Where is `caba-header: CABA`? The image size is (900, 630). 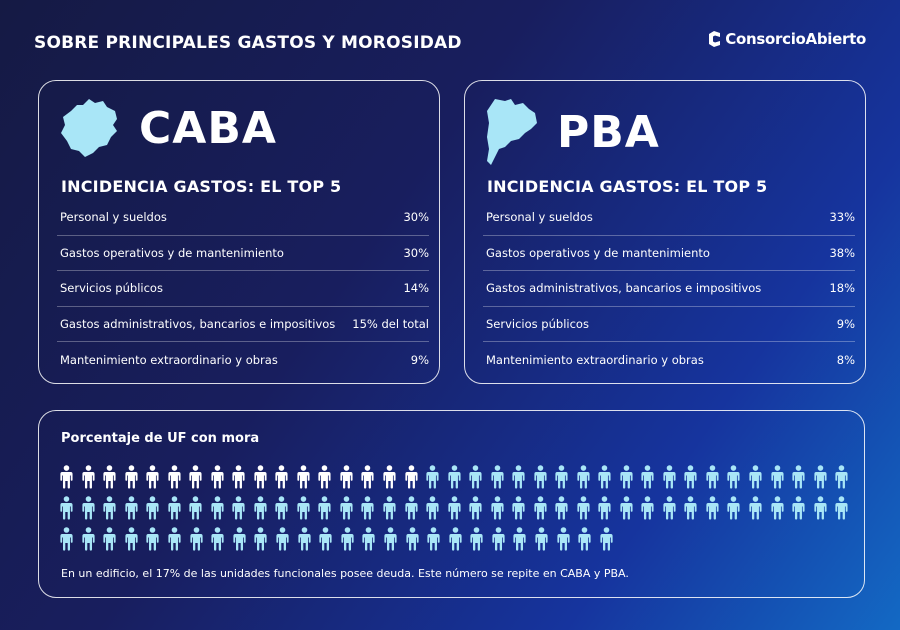
caba-header: CABA is located at coordinates (168, 128).